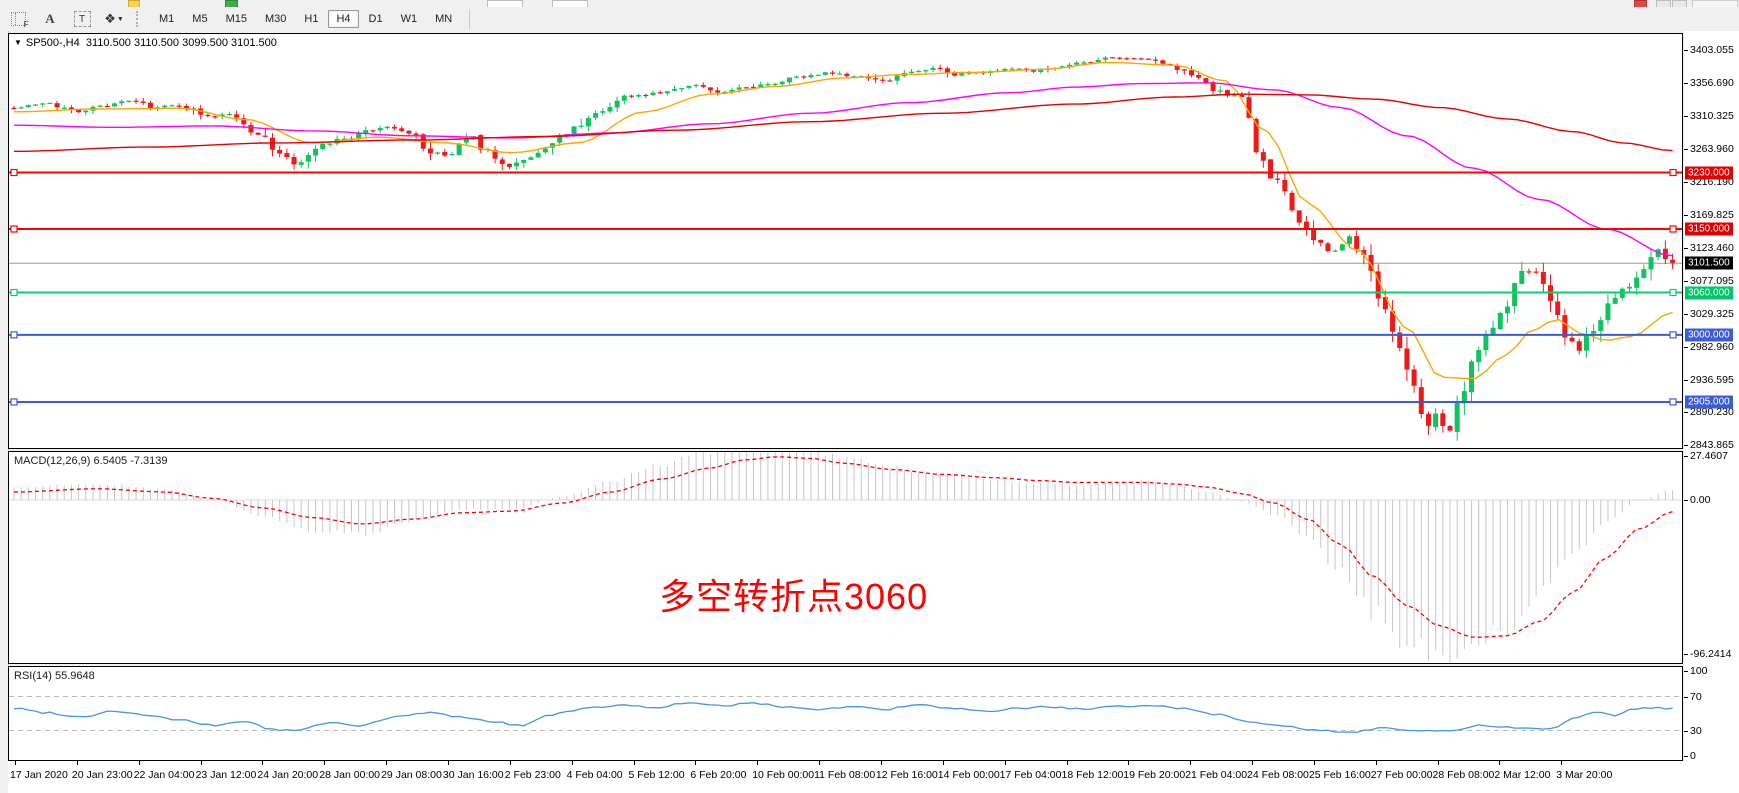  Describe the element at coordinates (656, 775) in the screenshot. I see `time-tick-label: 5 Feb 12:00` at that location.